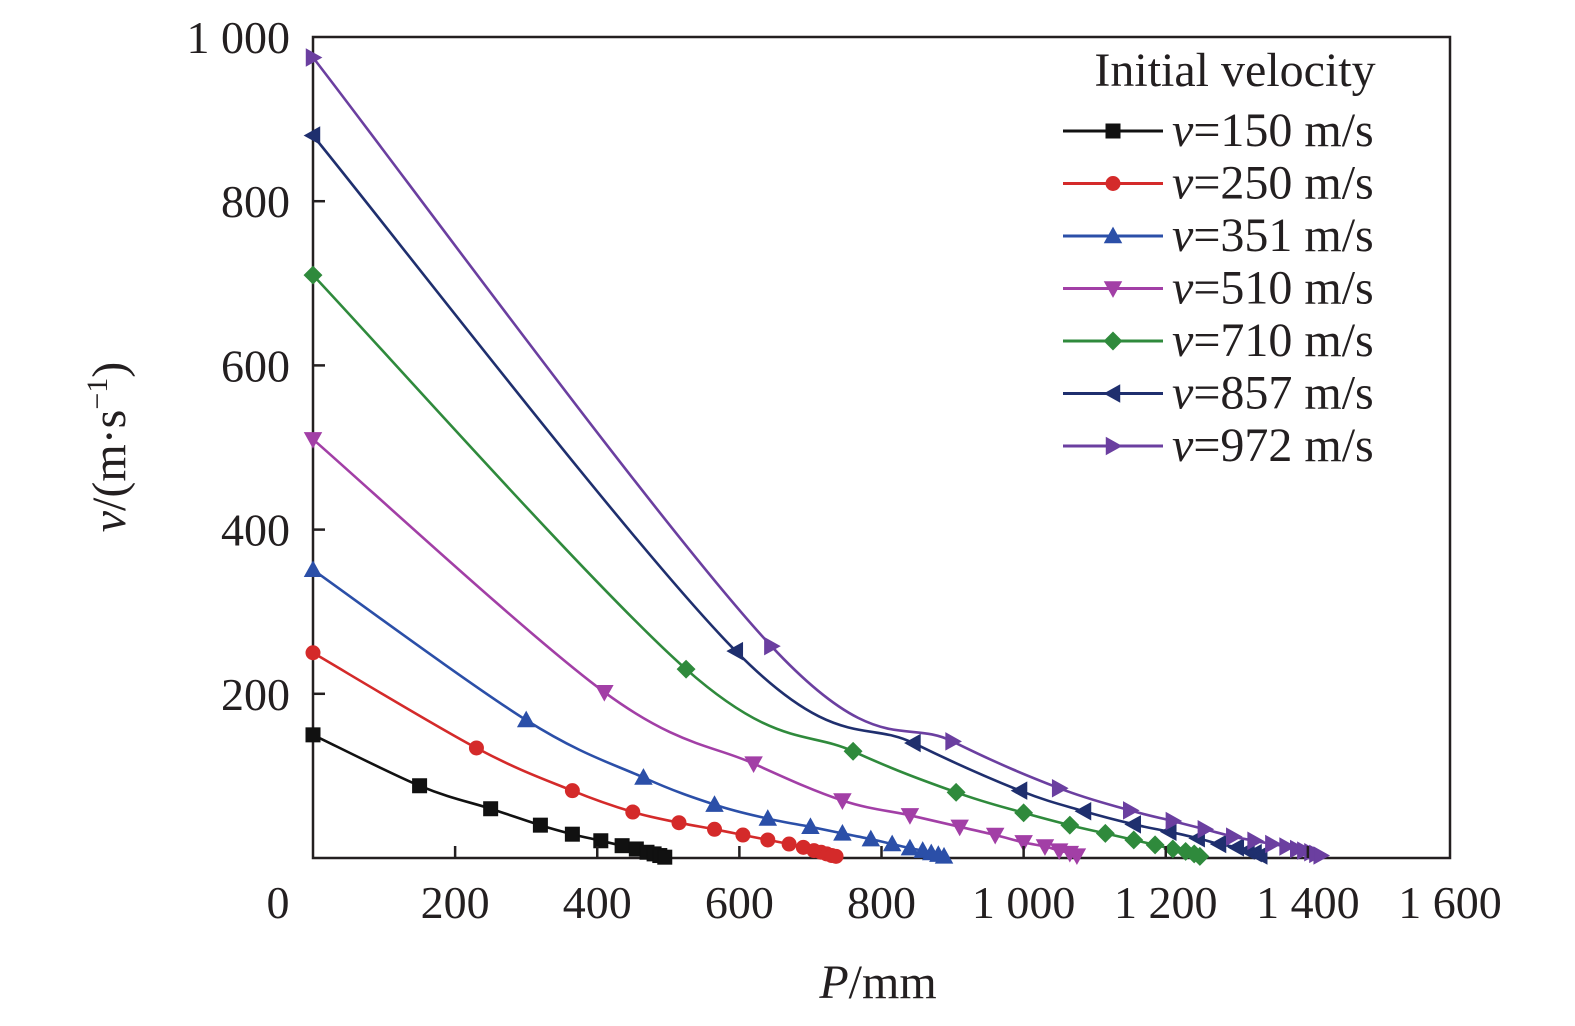 This screenshot has height=1026, width=1575. I want to click on legend-label-value: =150 m/s, so click(1283, 130).